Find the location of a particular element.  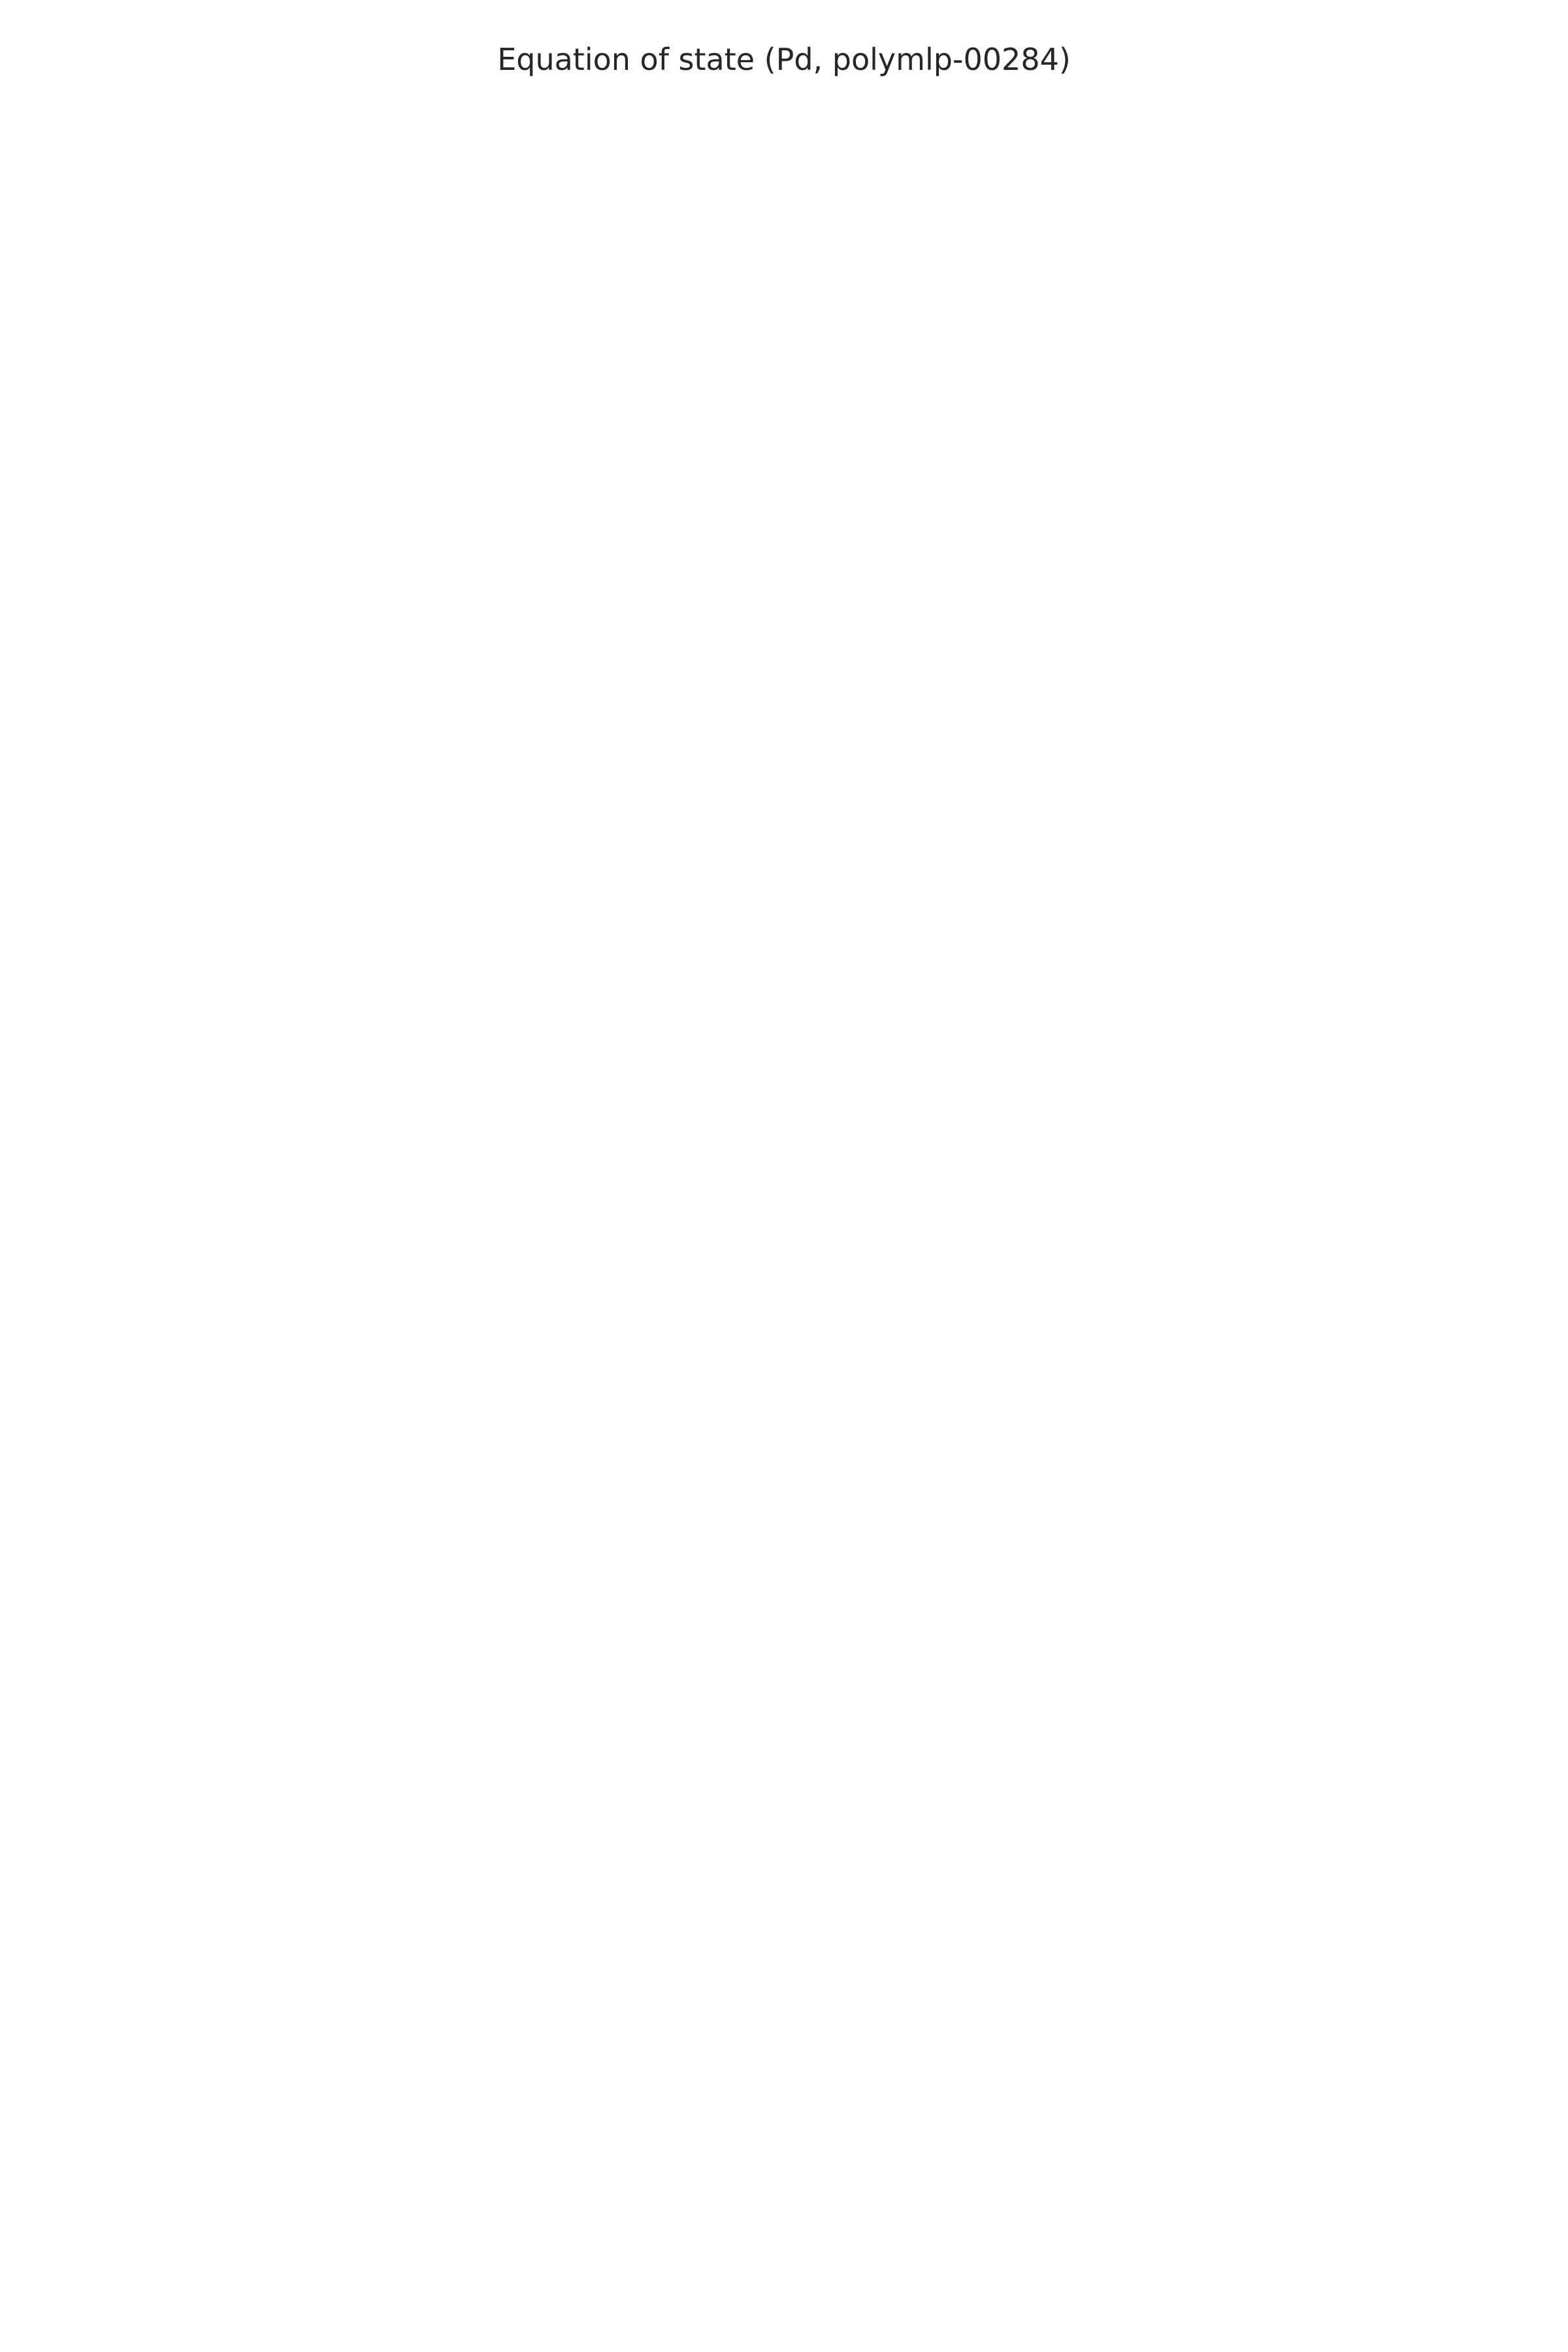

figure-title: Equation of state (Pd, polymlp-00284) is located at coordinates (784, 59).